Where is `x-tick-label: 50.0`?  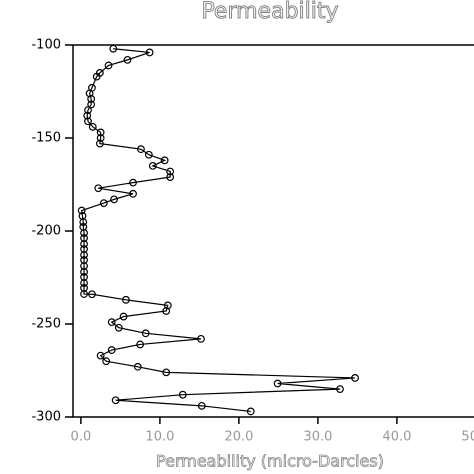
x-tick-label: 50.0 is located at coordinates (467, 437).